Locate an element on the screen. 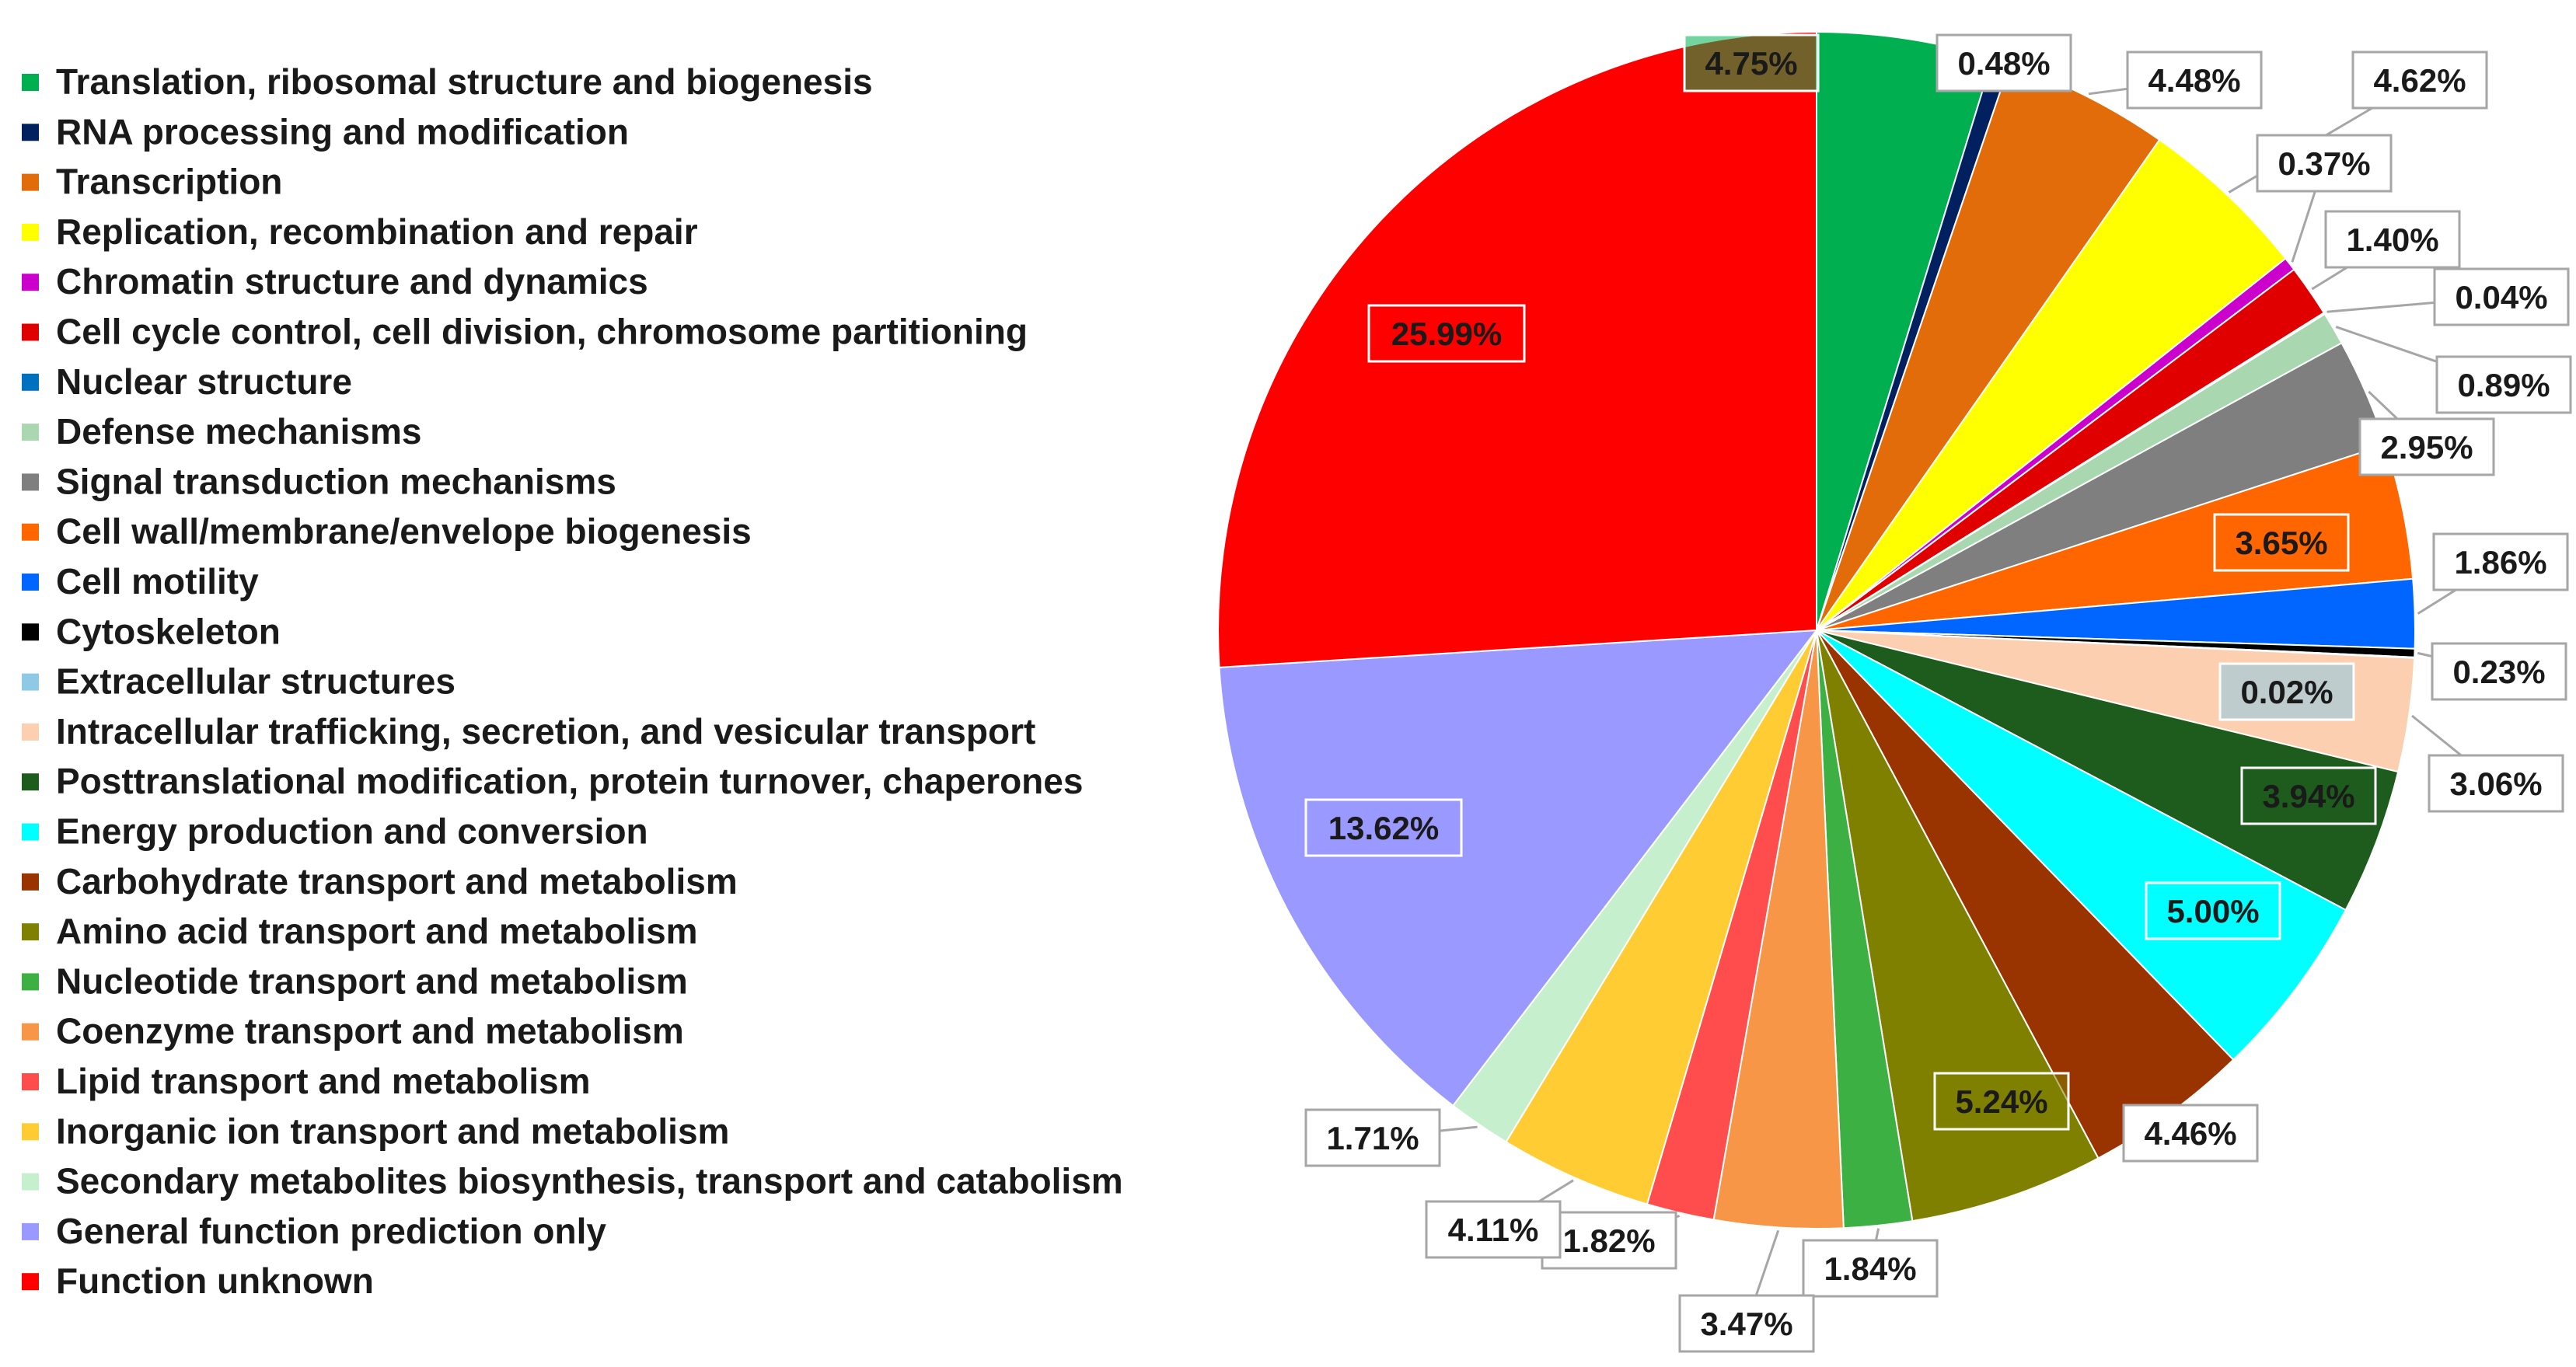 This screenshot has height=1367, width=2576. data-label-cell-wall-membrane-envelope-biogenesis: 3.65% is located at coordinates (2281, 543).